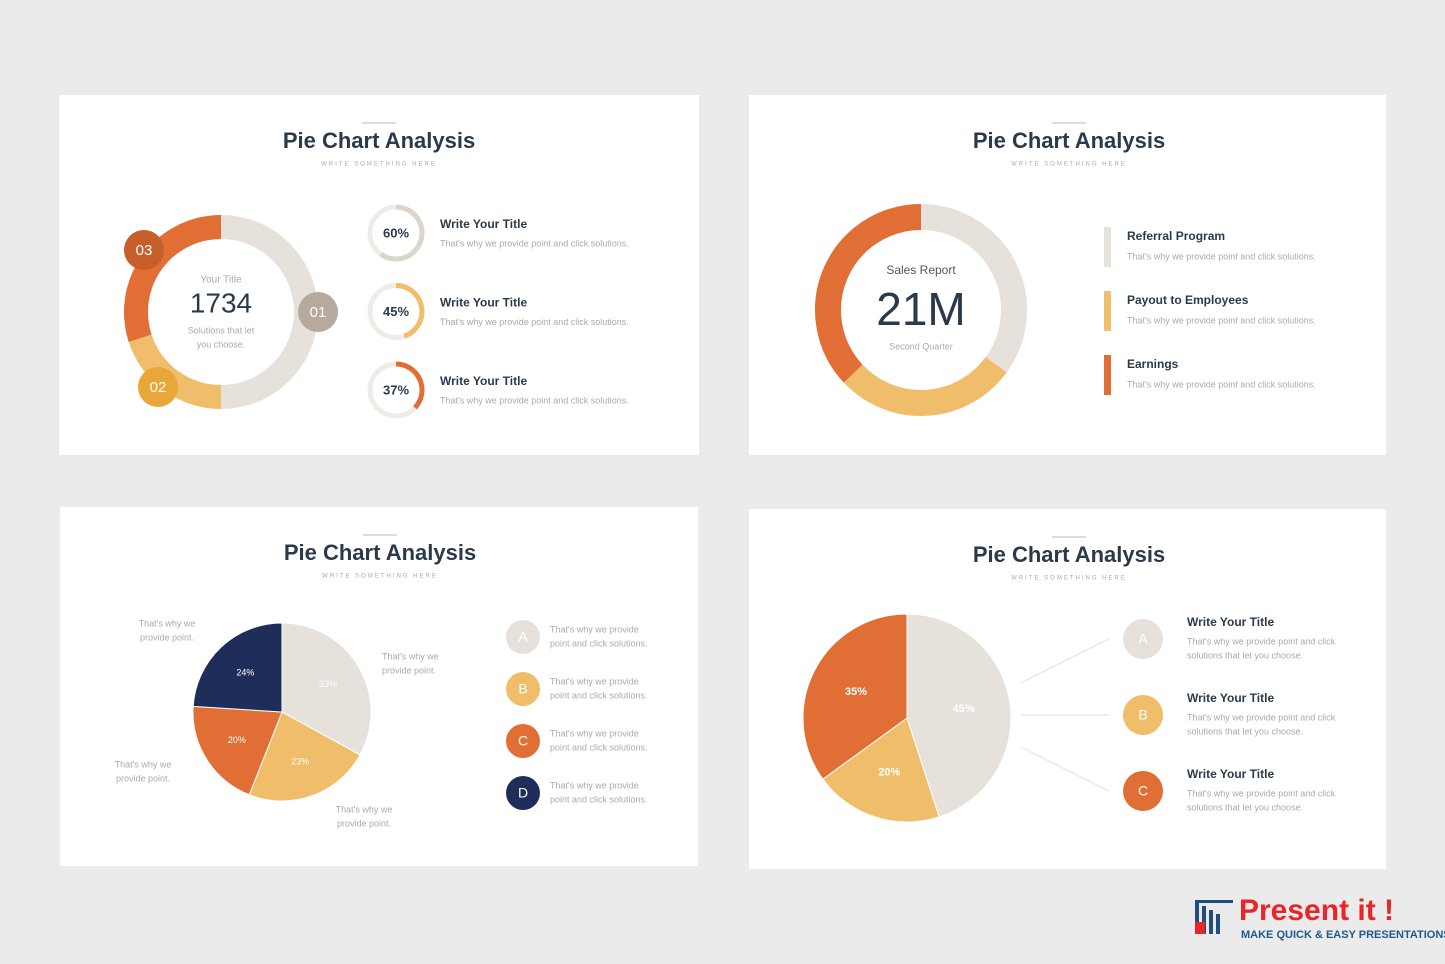 The height and width of the screenshot is (964, 1445). I want to click on legend-title: Earnings, so click(1153, 364).